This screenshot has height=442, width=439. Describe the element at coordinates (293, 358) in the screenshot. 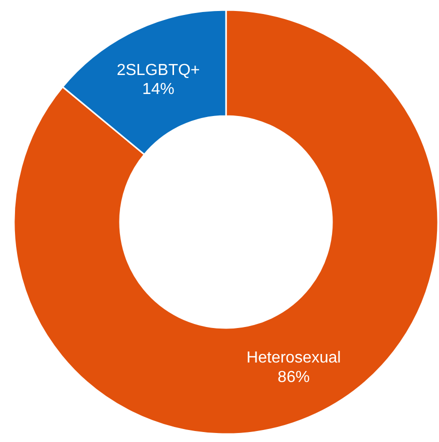

I see `slice-label: Heterosexual` at that location.